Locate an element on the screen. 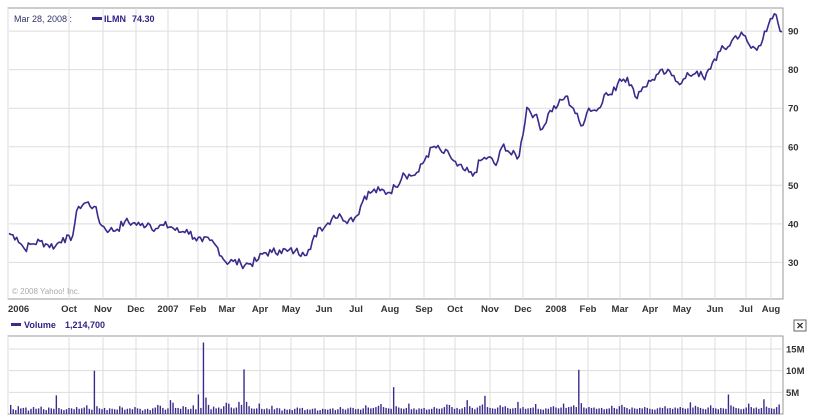  close-icon is located at coordinates (800, 325).